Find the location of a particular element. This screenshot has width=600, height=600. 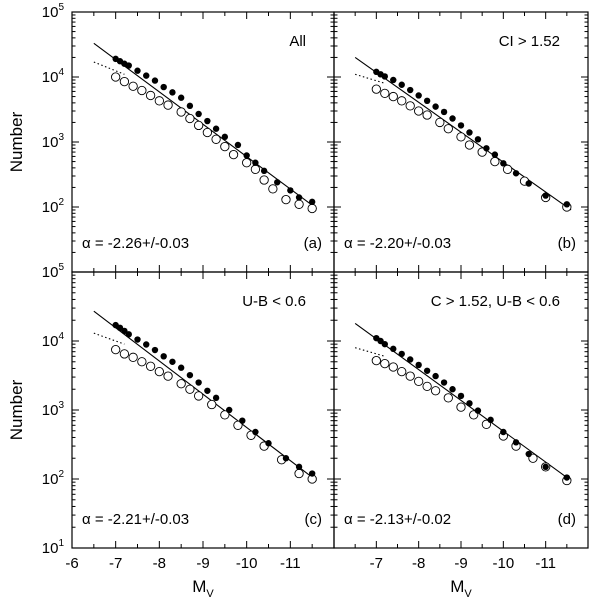

subset-label: CI > 1.52 is located at coordinates (529, 41).